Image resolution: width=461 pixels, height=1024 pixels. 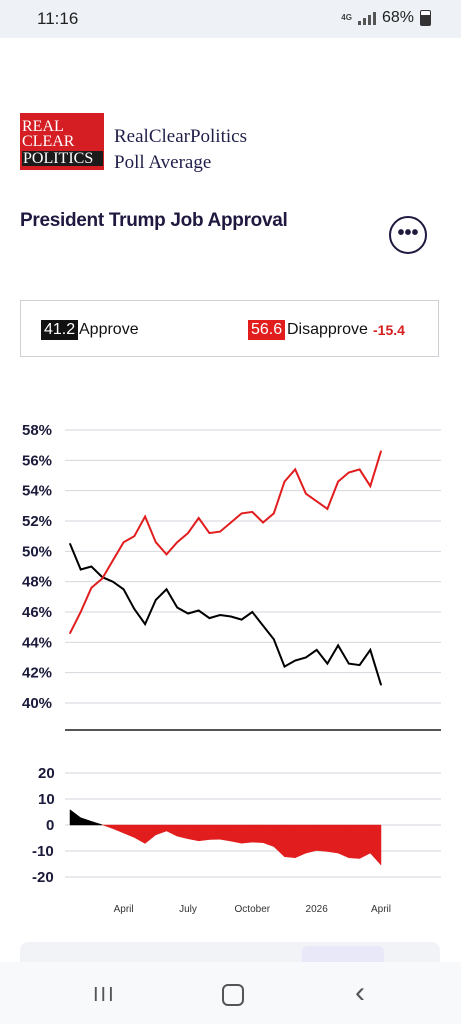 What do you see at coordinates (180, 150) in the screenshot?
I see `brand-text: RealClearPolitics Poll Average` at bounding box center [180, 150].